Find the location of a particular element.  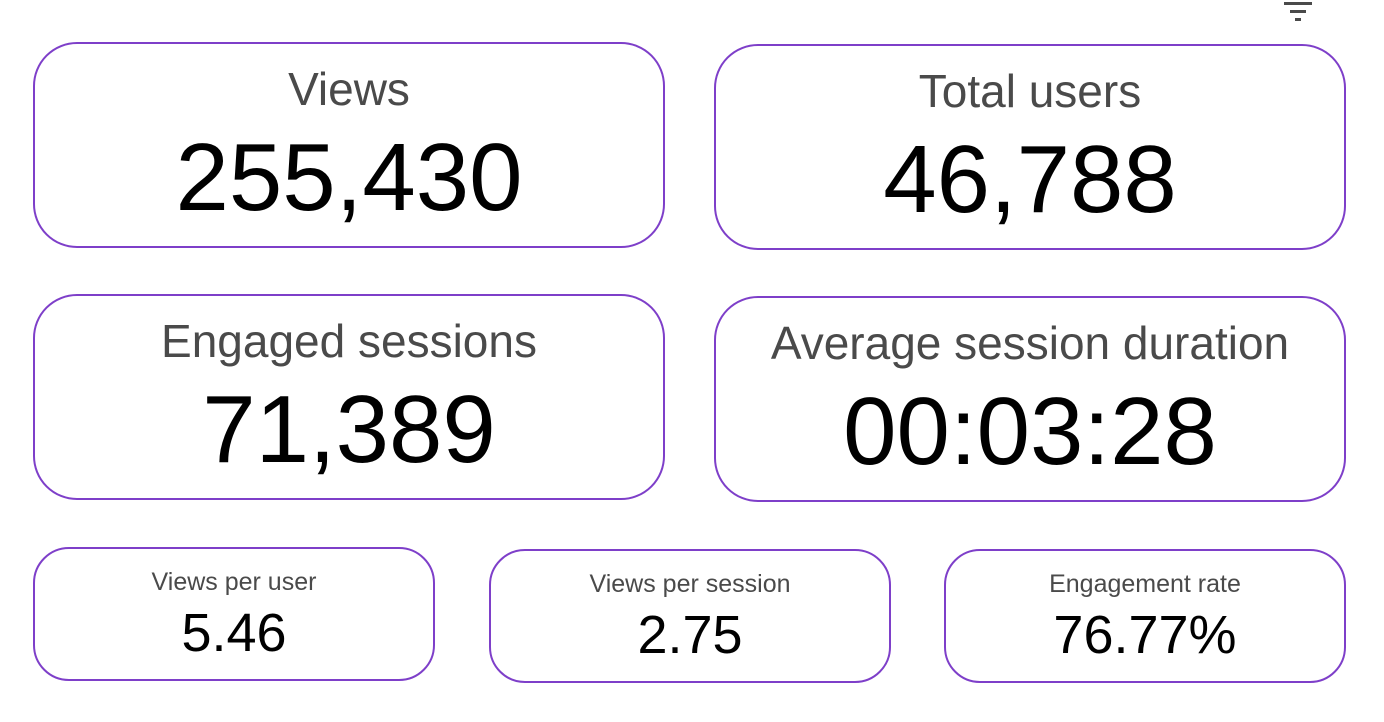

filter-list-icon is located at coordinates (1298, 12).